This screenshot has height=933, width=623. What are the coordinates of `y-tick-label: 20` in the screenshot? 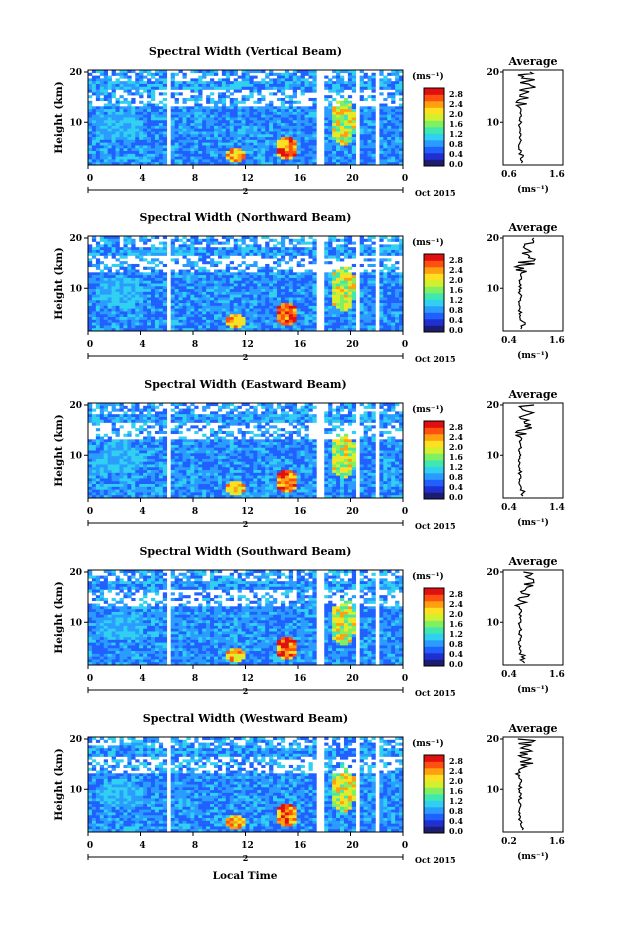 It's located at (75, 239).